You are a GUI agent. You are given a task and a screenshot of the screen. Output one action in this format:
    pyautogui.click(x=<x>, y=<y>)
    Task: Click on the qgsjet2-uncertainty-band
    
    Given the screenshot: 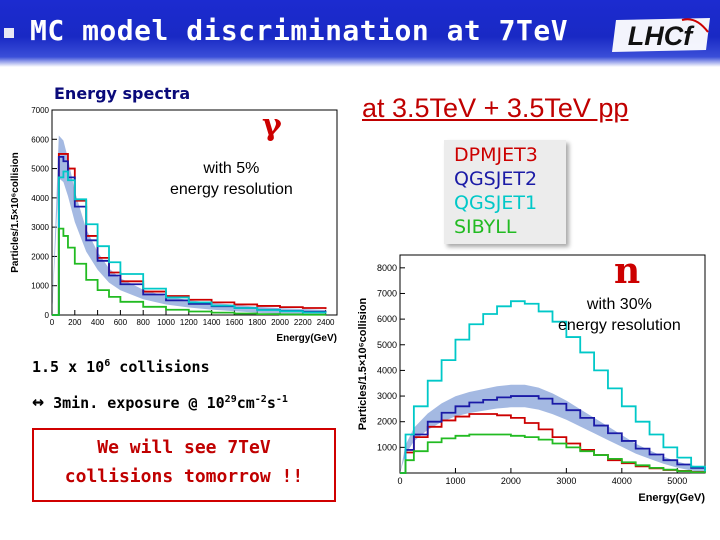 What is the action you would take?
    pyautogui.click(x=552, y=428)
    